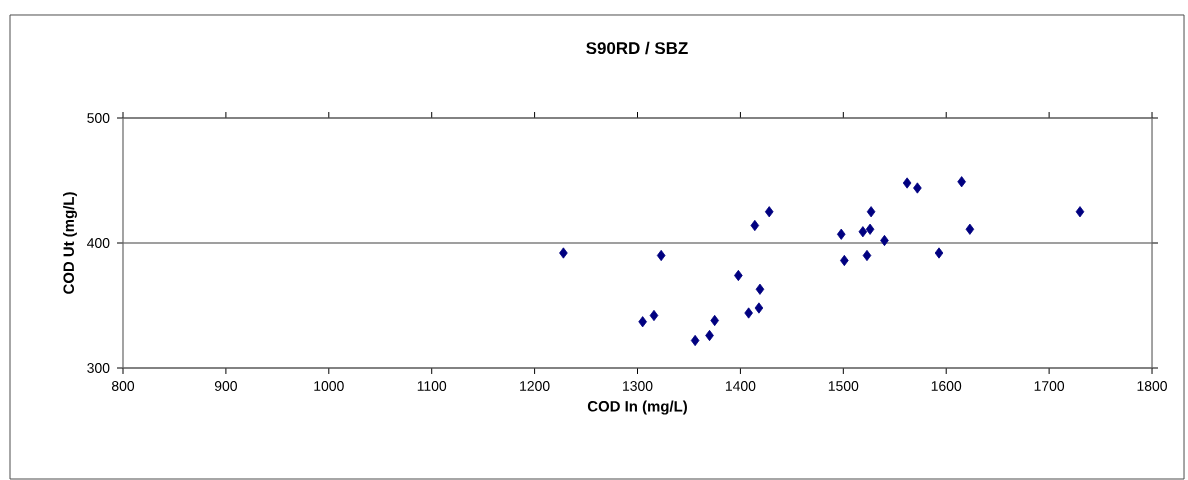  I want to click on x-tick-label: 1600, so click(946, 386).